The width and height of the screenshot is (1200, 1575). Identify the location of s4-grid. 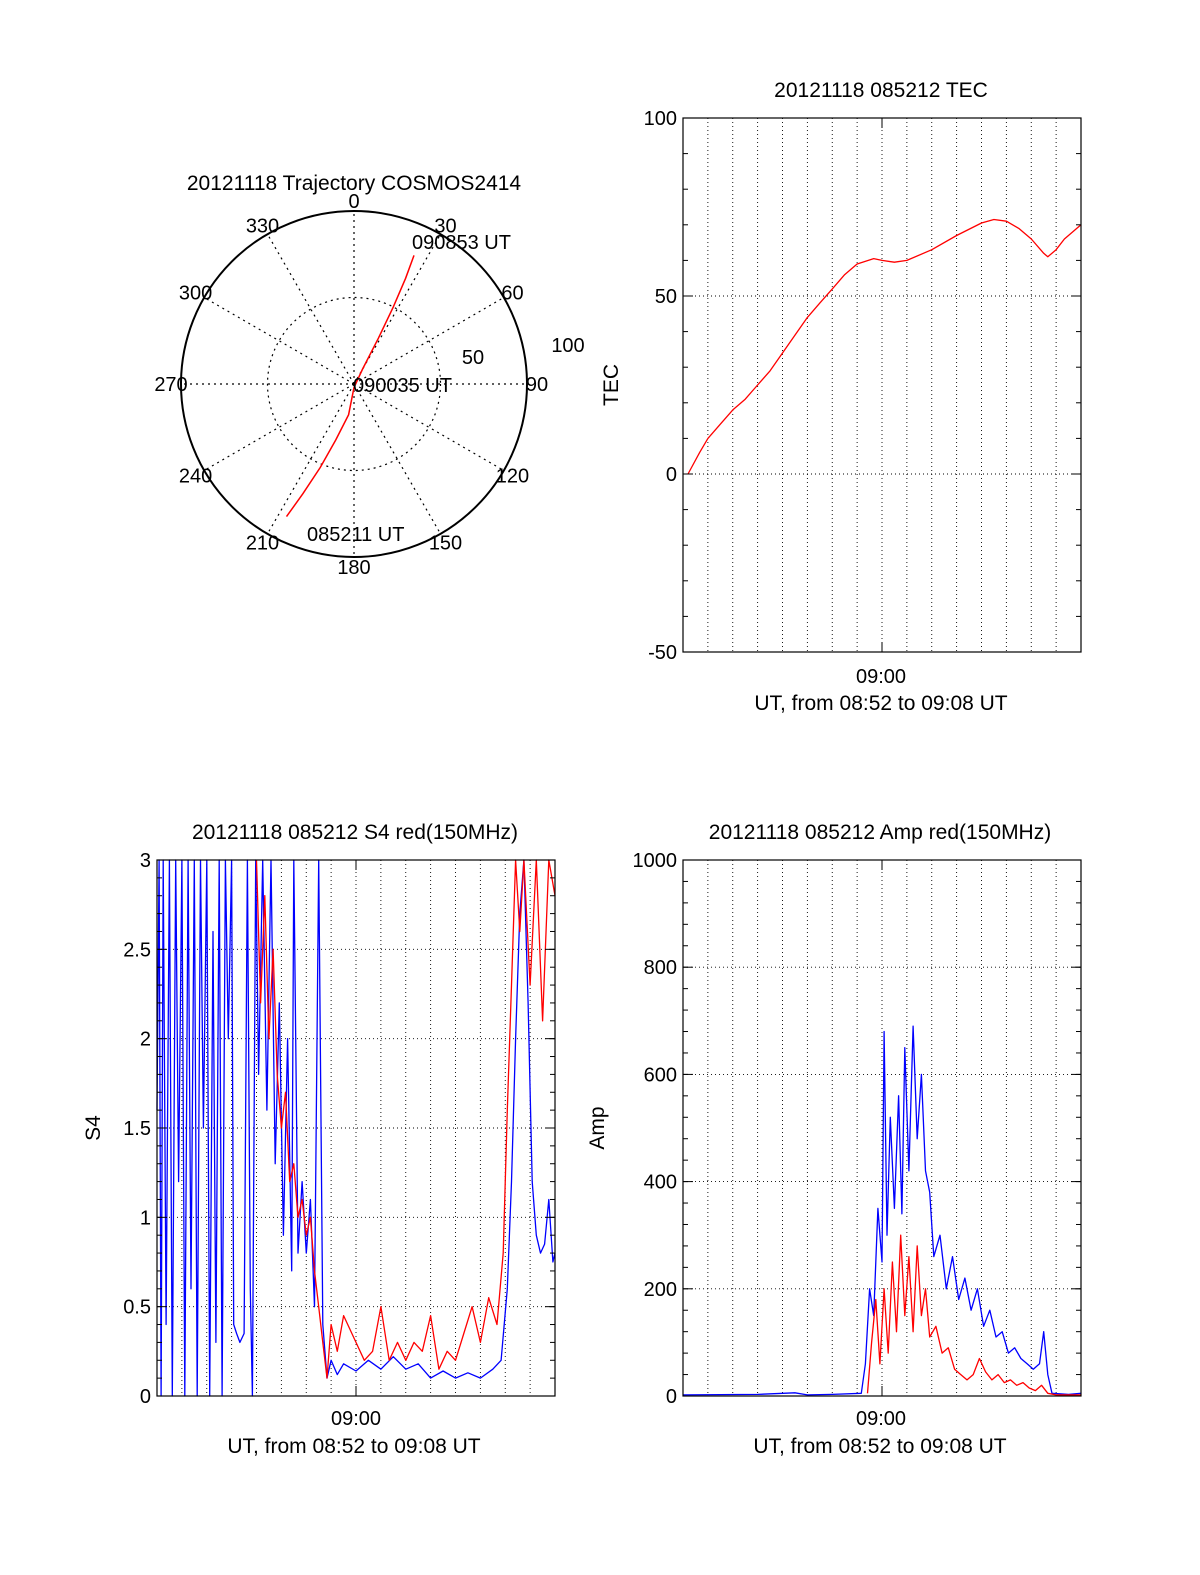
(356, 1128).